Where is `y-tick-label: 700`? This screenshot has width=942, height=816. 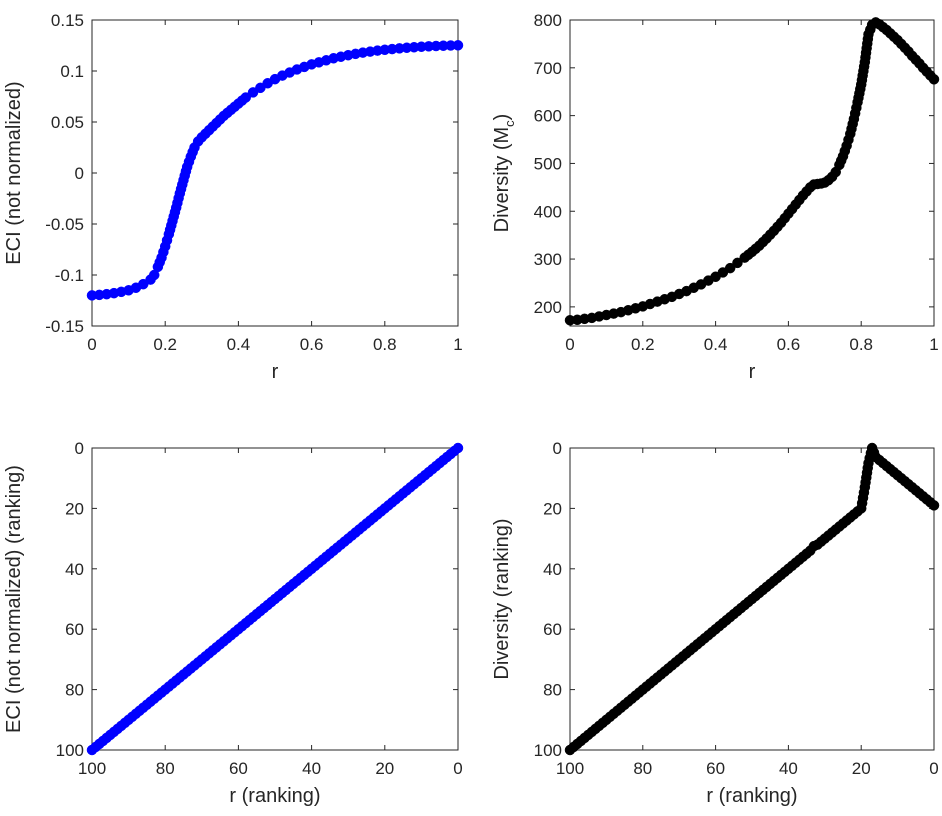
y-tick-label: 700 is located at coordinates (548, 68).